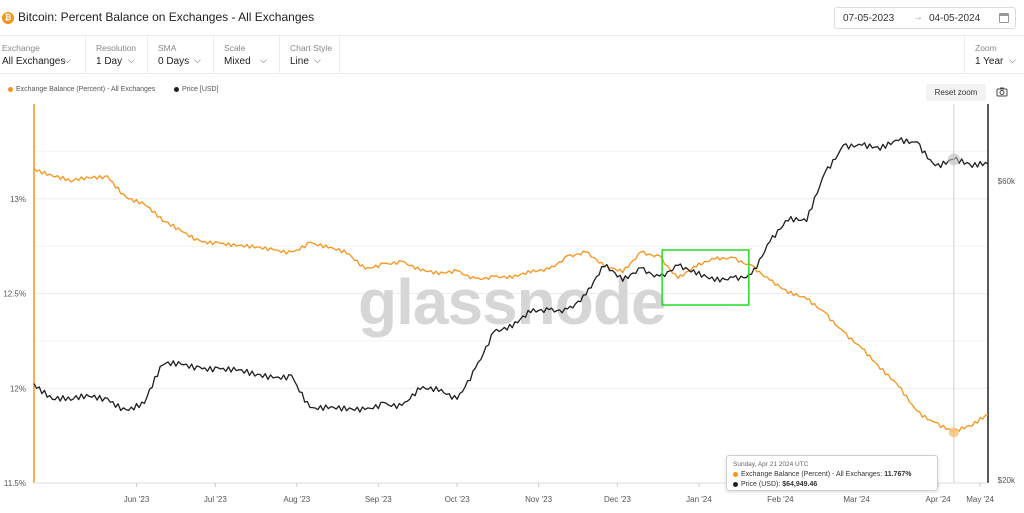 The height and width of the screenshot is (513, 1024). What do you see at coordinates (1007, 181) in the screenshot?
I see `y-tick-label-right: $60k` at bounding box center [1007, 181].